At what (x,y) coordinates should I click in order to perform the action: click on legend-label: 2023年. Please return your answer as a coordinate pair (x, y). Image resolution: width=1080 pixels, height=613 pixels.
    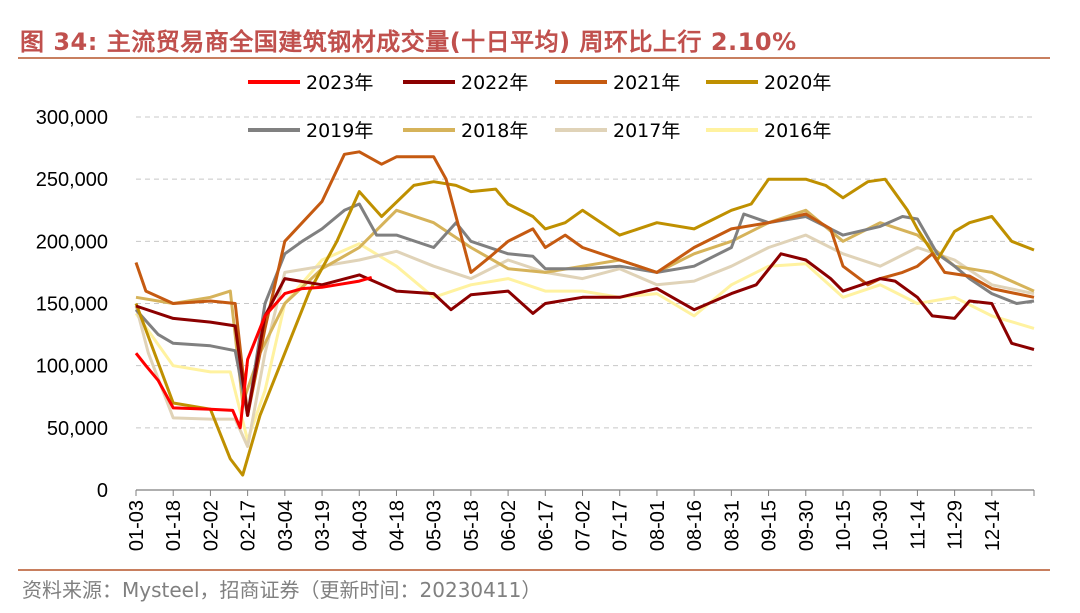
    Looking at the image, I should click on (339, 83).